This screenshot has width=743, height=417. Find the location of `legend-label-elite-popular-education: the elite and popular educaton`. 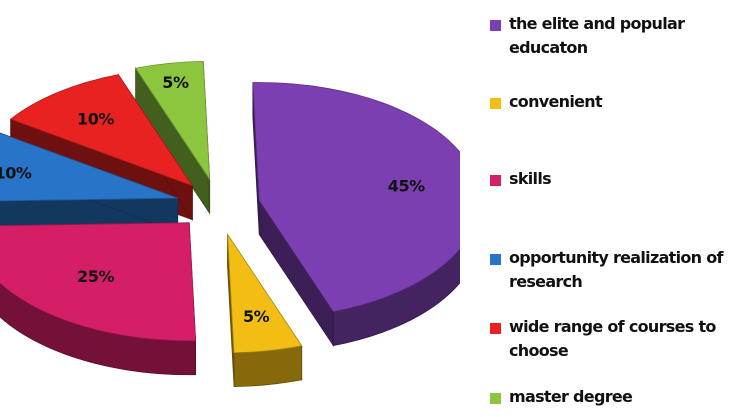

legend-label-elite-popular-education: the elite and popular educaton is located at coordinates (597, 35).